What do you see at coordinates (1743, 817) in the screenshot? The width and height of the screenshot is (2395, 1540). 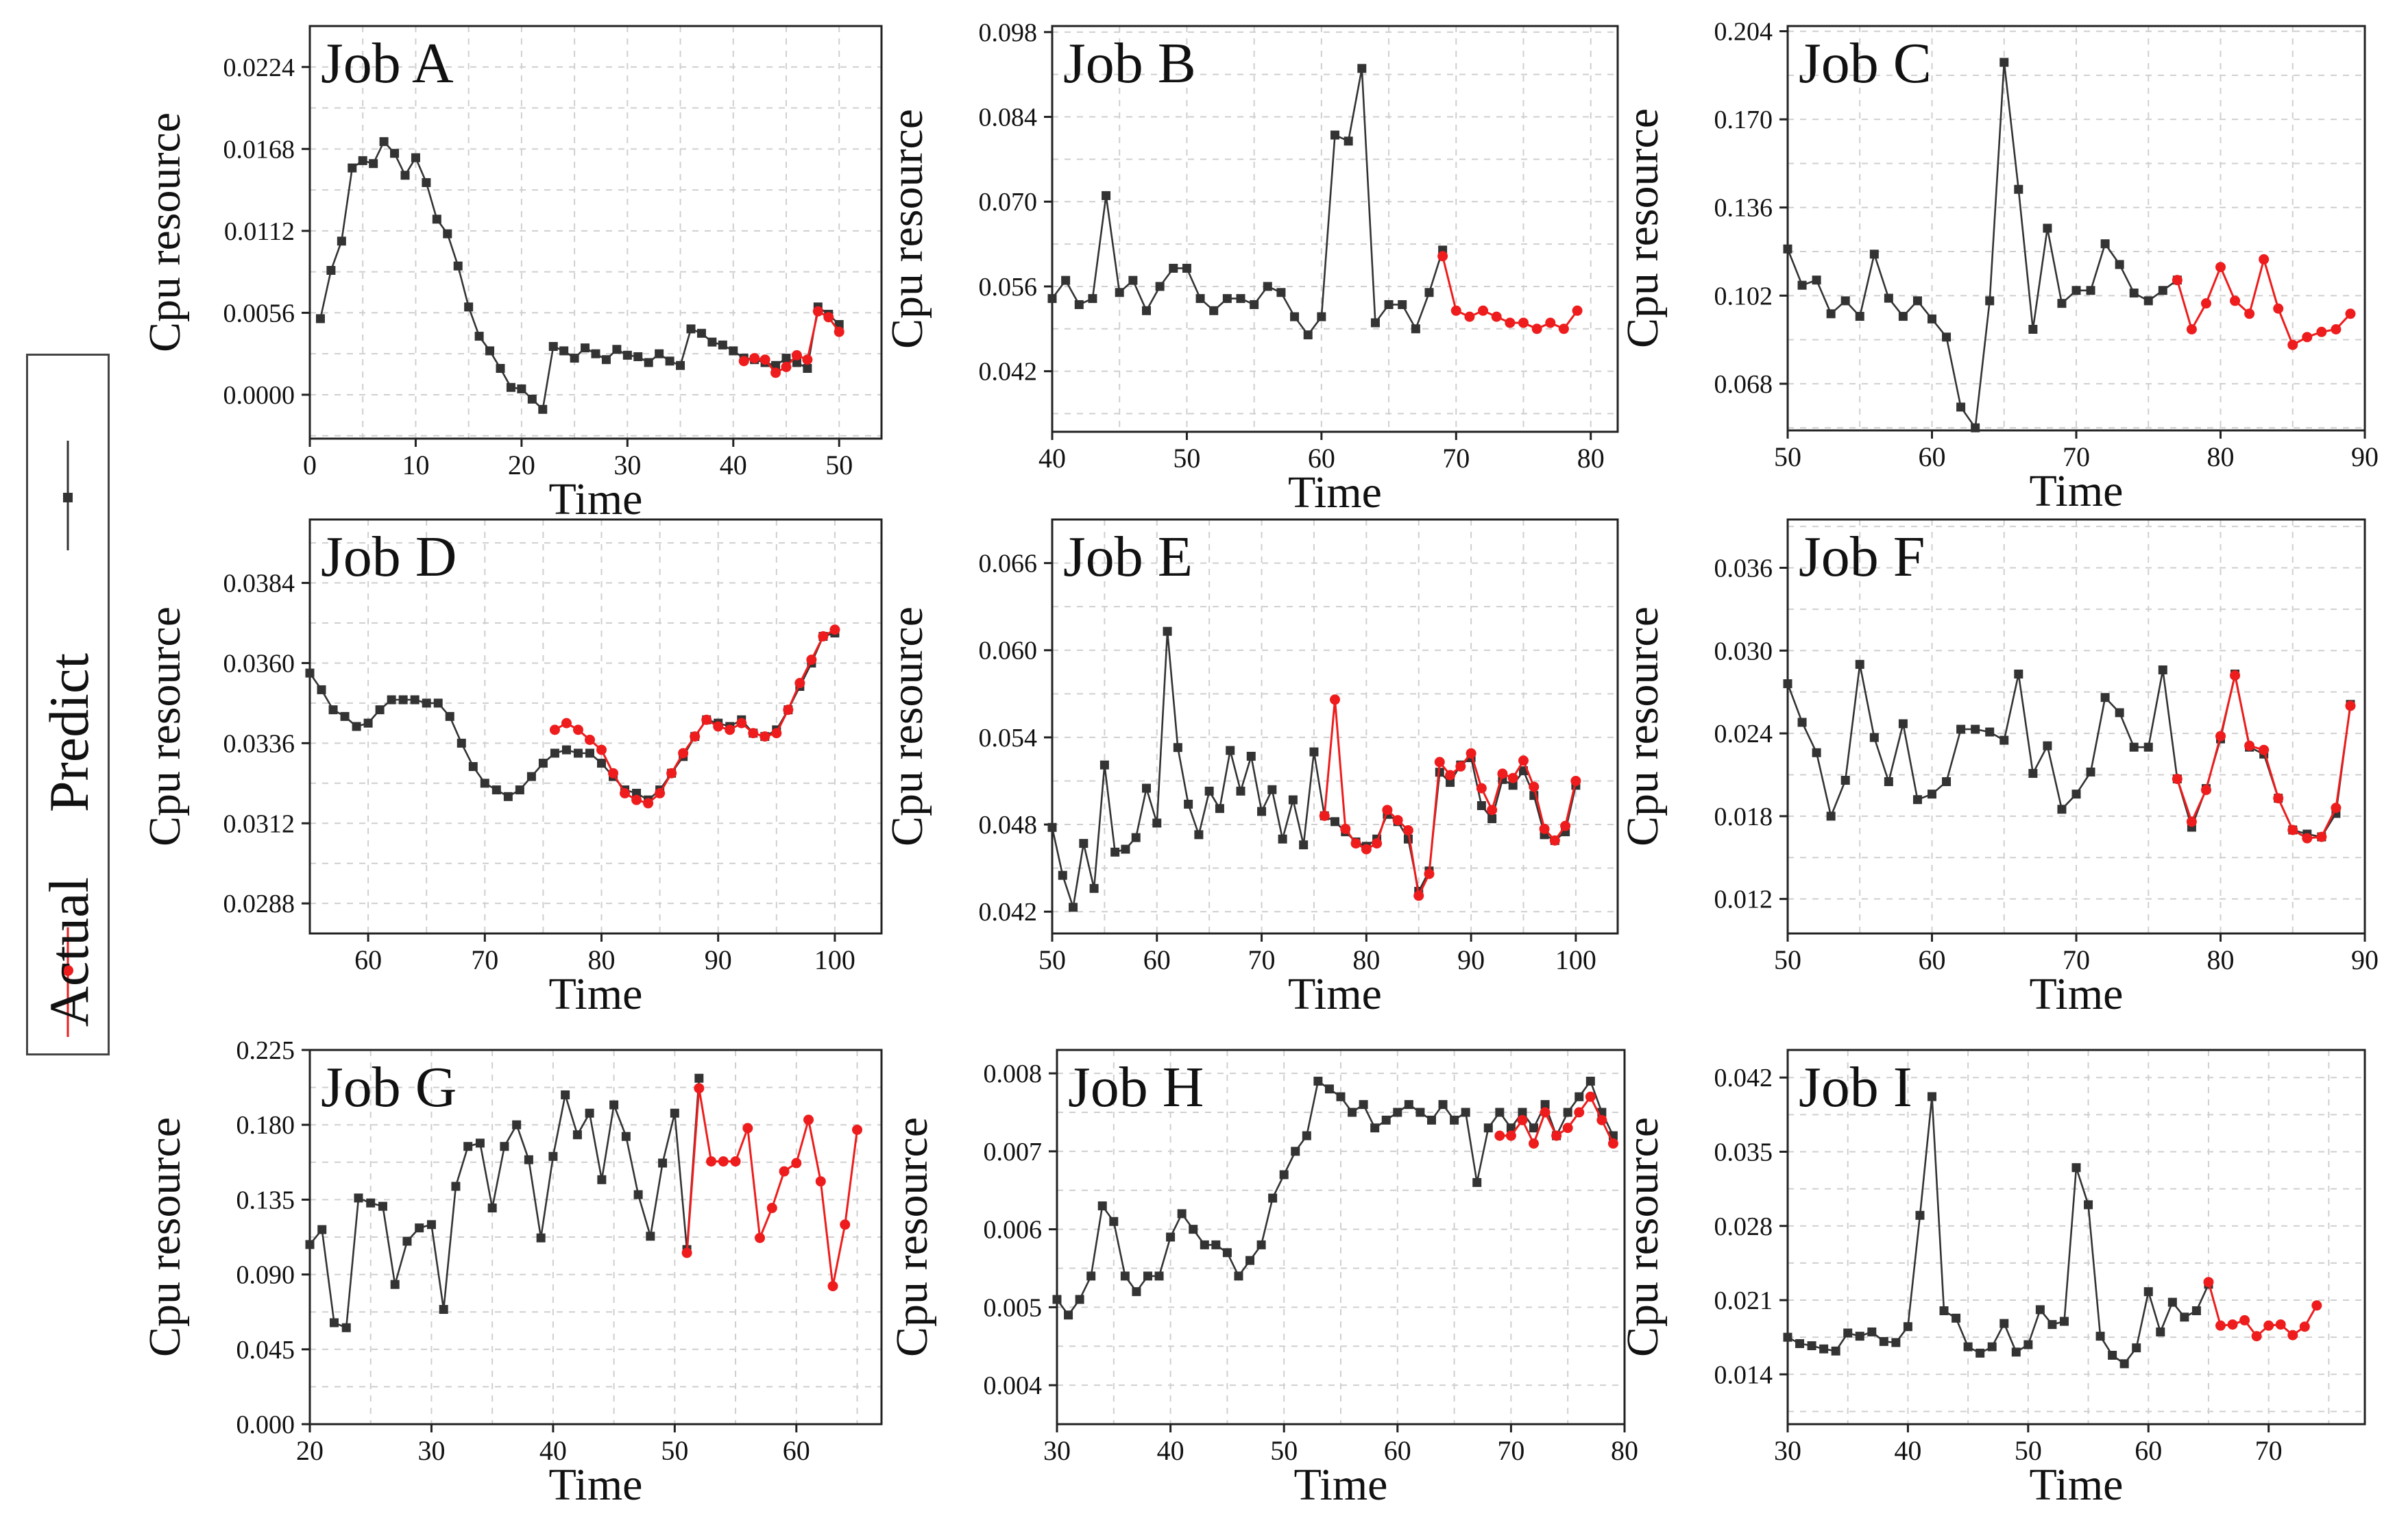 I see `y-tick-label: 0.018` at bounding box center [1743, 817].